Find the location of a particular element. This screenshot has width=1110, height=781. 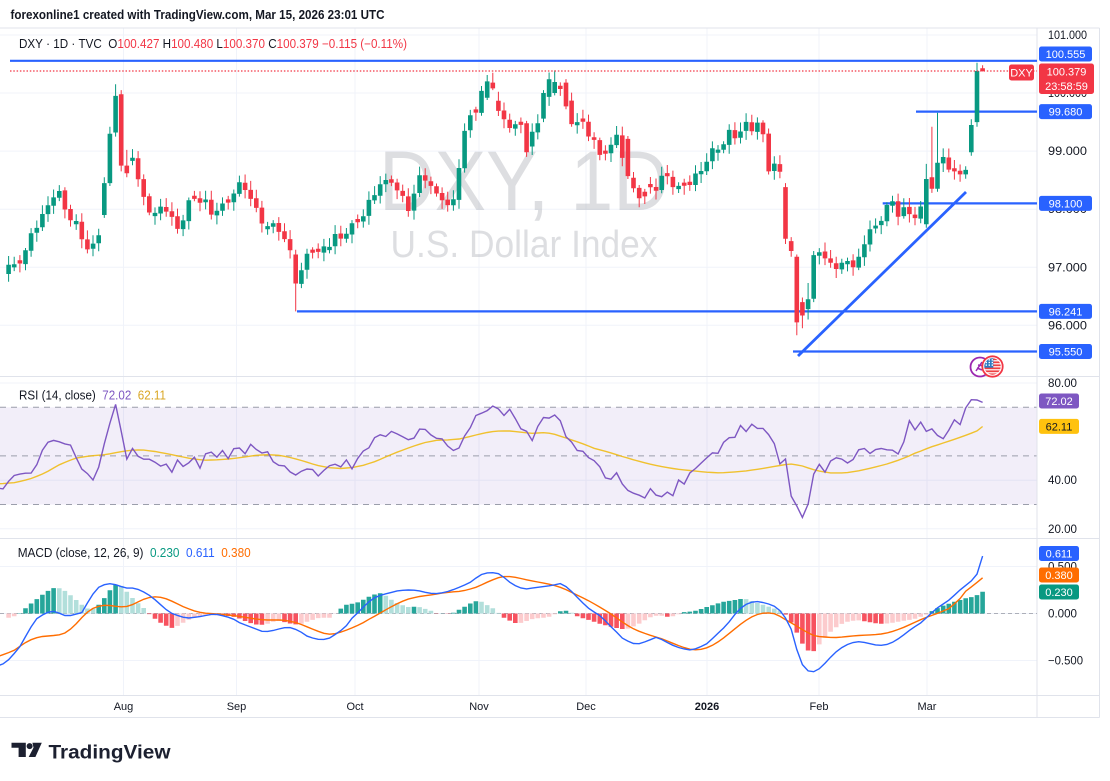

svg-text: 23:58:59 is located at coordinates (1066, 87).